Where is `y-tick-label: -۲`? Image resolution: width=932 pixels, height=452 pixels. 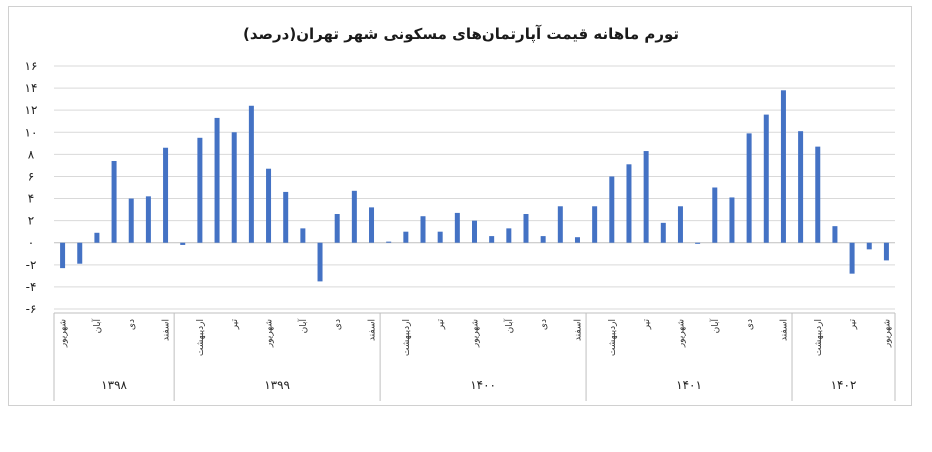 y-tick-label: -۲ is located at coordinates (31, 265).